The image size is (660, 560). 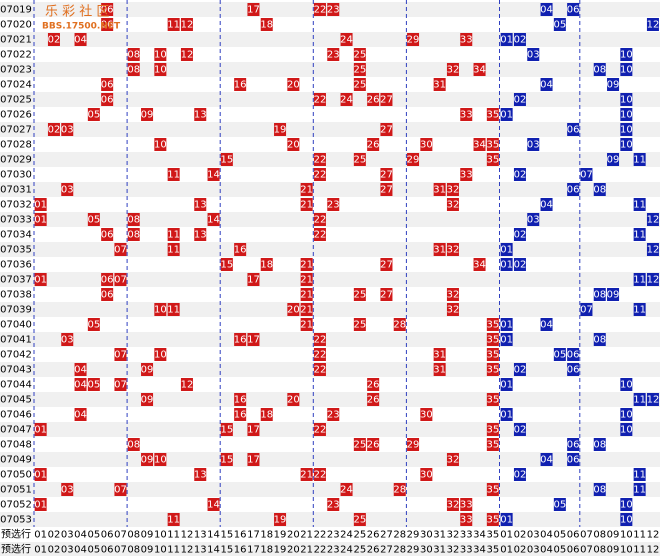 What do you see at coordinates (359, 520) in the screenshot?
I see `red-number: 25` at bounding box center [359, 520].